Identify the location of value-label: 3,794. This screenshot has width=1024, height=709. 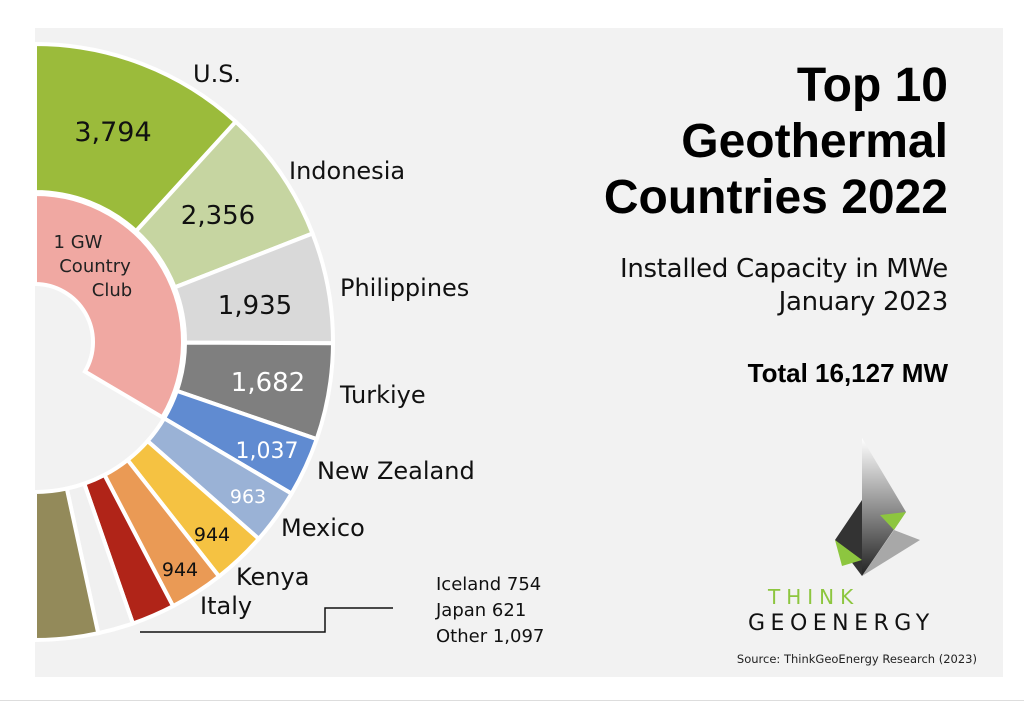
(112, 132).